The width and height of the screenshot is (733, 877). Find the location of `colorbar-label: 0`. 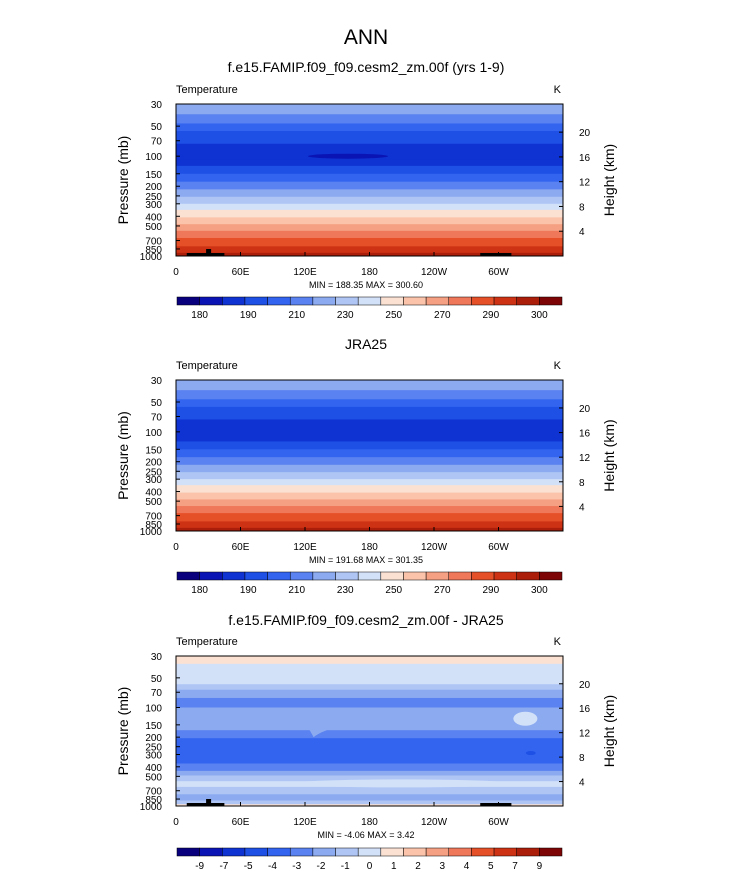

colorbar-label: 0 is located at coordinates (370, 866).